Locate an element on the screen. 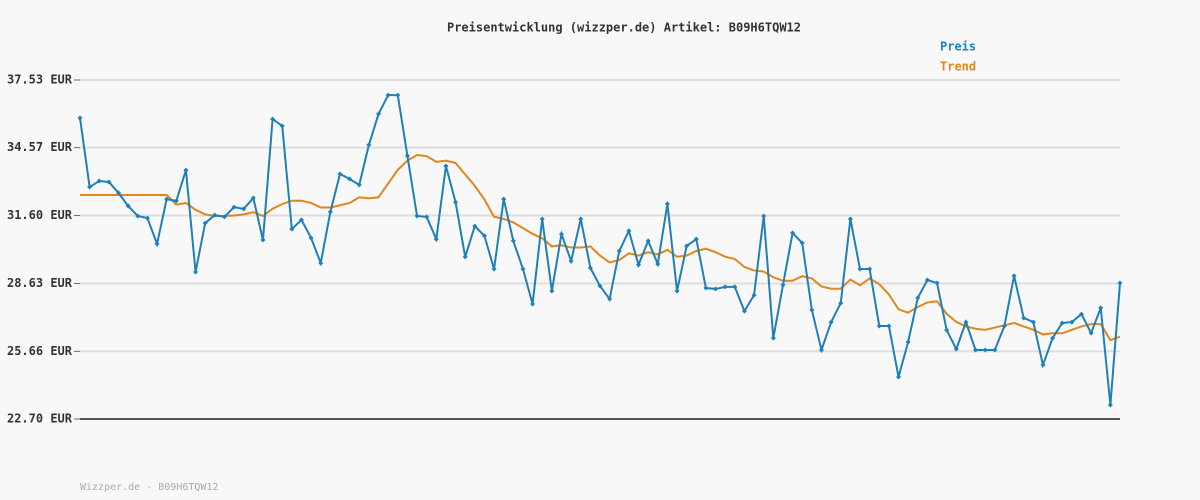  y-tick-label: 34.57 EUR is located at coordinates (40, 147).